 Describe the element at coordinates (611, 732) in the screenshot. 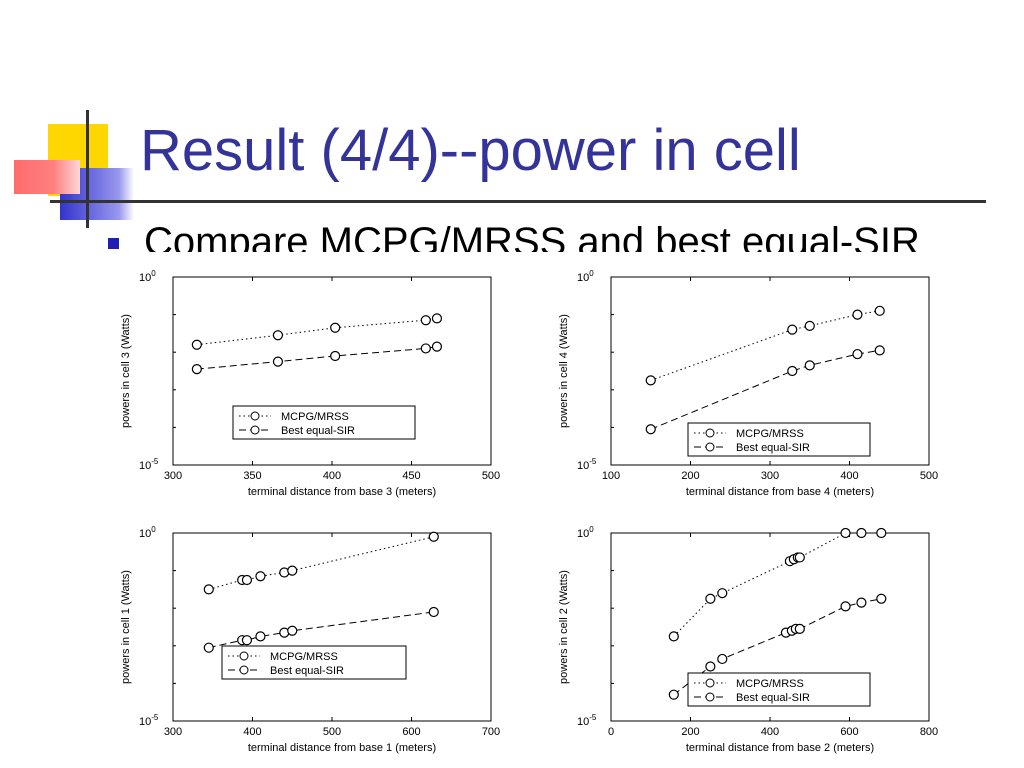

I see `x-tick-label: 0` at that location.